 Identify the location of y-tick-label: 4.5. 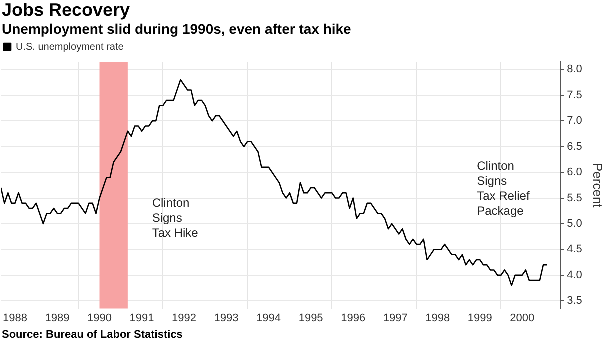
(574, 250).